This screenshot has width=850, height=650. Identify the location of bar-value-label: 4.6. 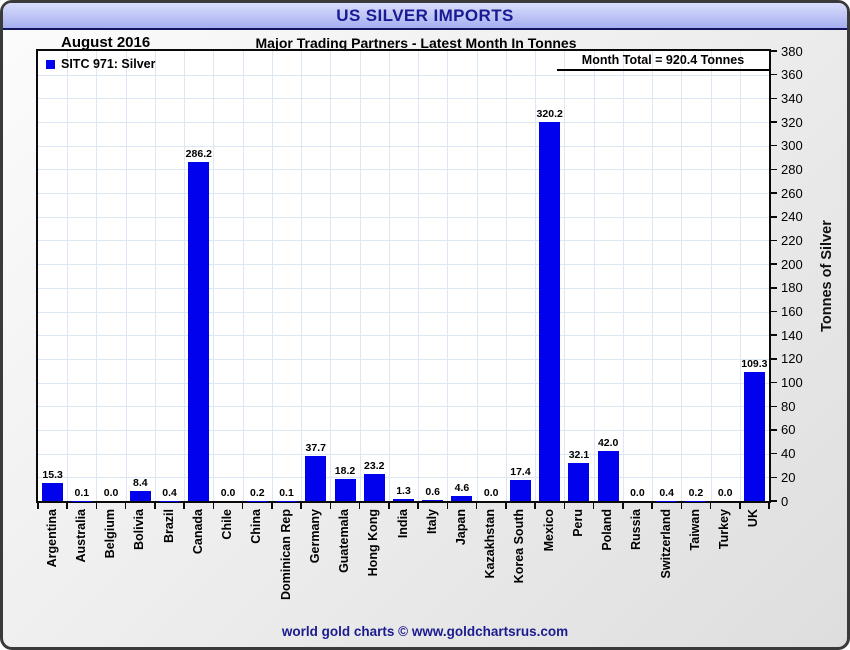
(462, 487).